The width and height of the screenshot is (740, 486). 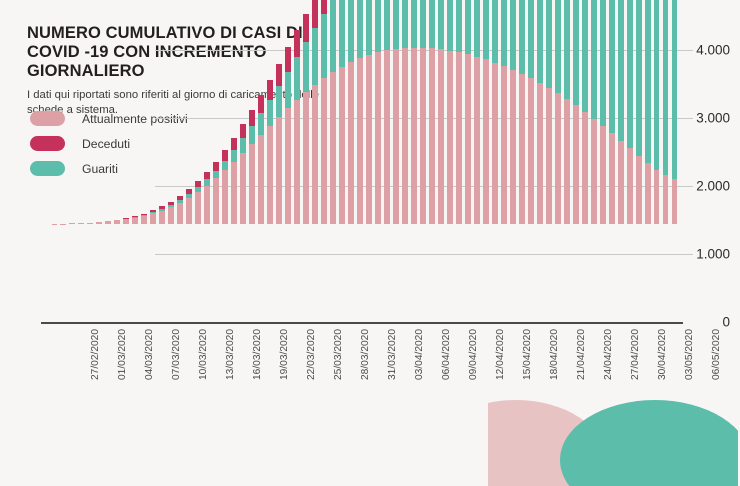 What do you see at coordinates (662, 354) in the screenshot?
I see `x-axis-tick-label: 30/04/2020` at bounding box center [662, 354].